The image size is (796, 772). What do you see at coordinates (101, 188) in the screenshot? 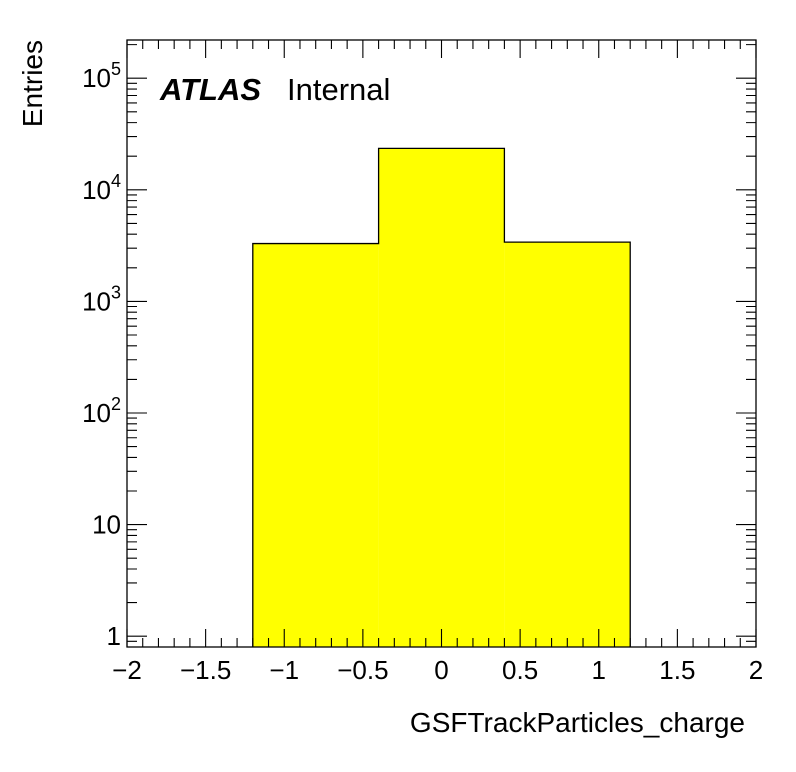
I see `y-tick-label-4: 10⁴` at bounding box center [101, 188].